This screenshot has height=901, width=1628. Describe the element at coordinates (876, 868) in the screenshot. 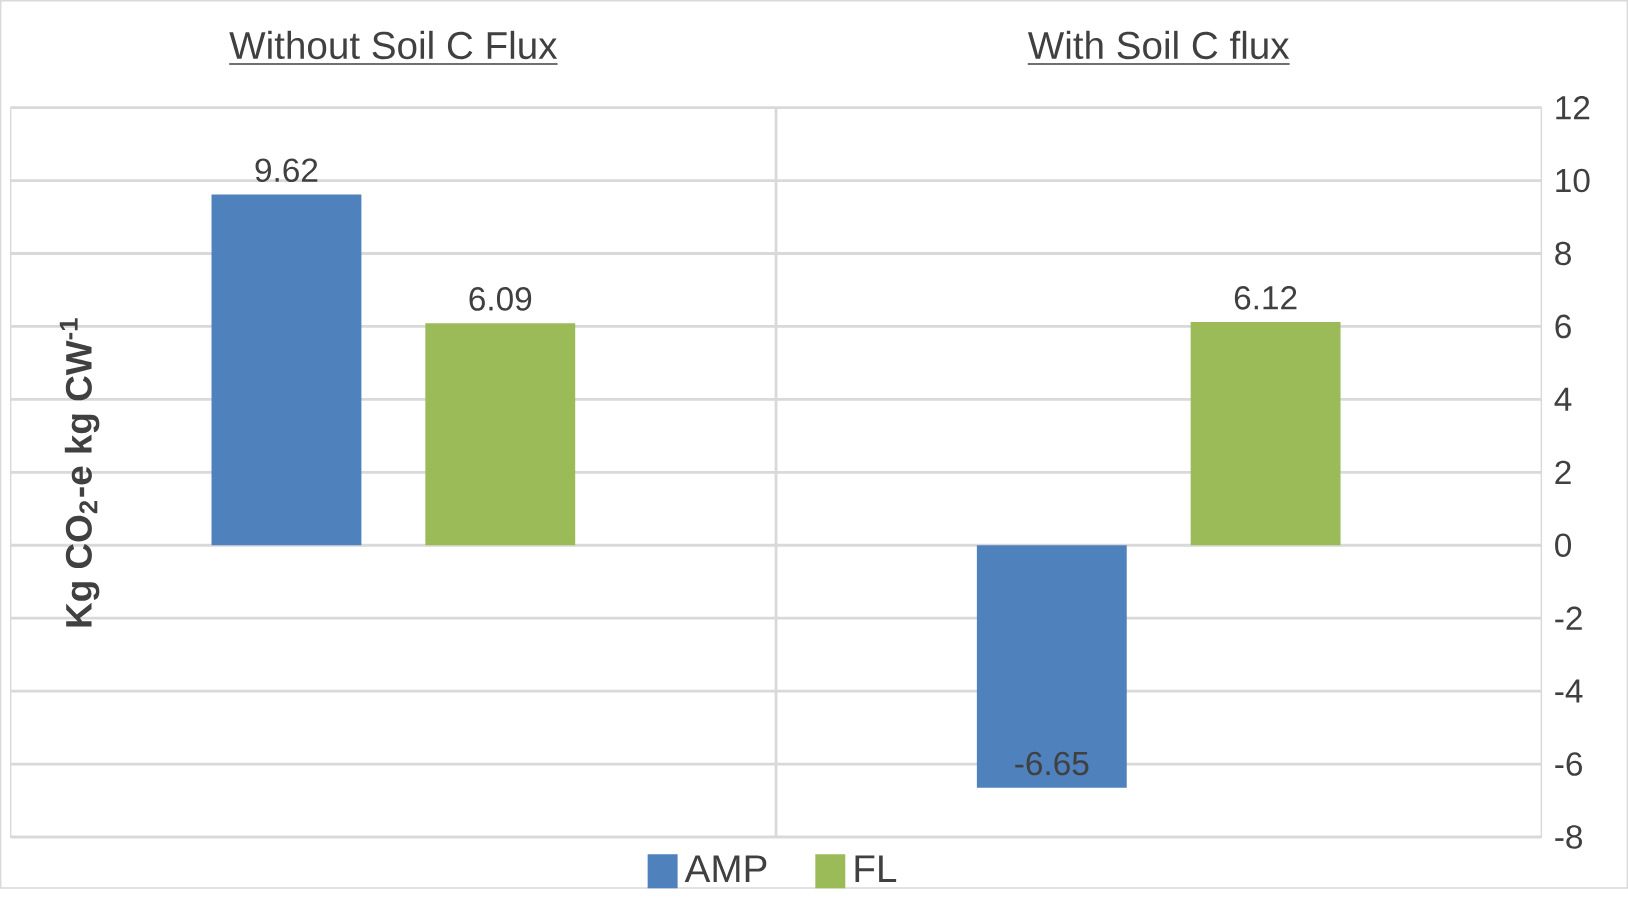

I see `legend-label: FL` at that location.